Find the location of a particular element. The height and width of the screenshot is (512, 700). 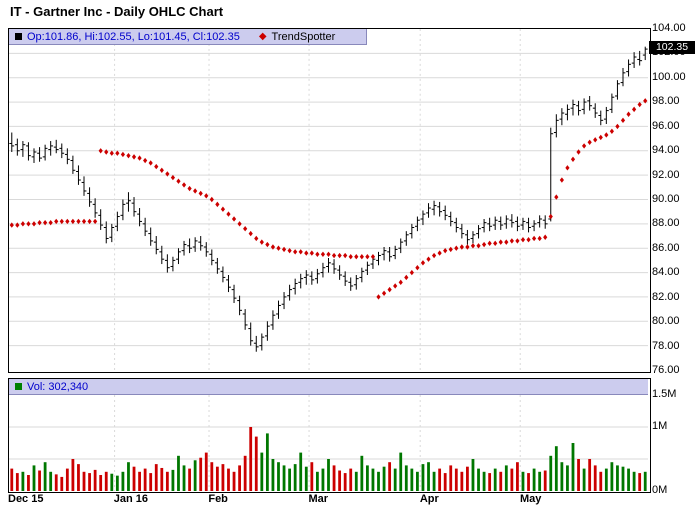

price-axis-label: 86.00 is located at coordinates (666, 247).